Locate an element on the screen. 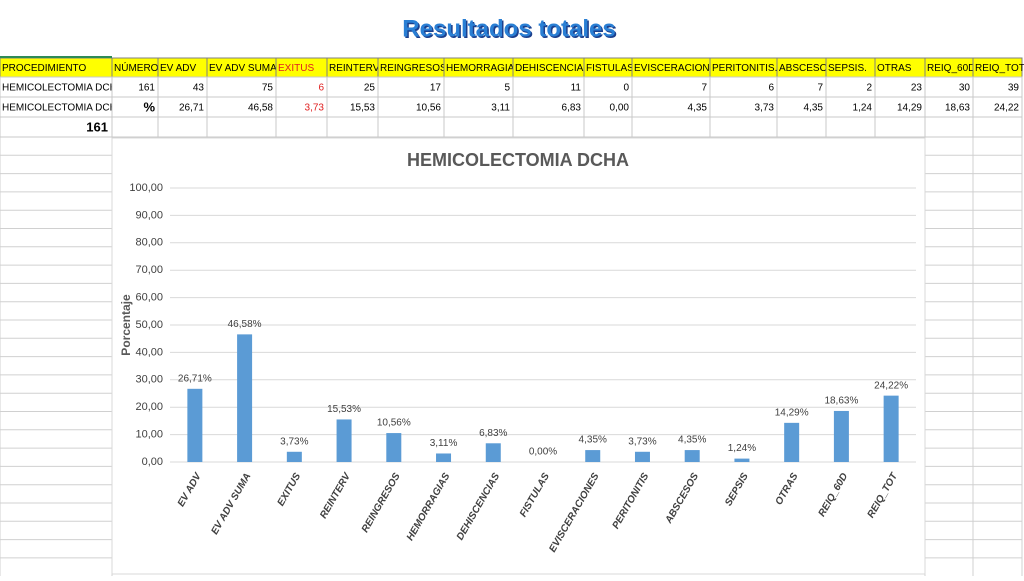 The image size is (1024, 581). header-label: EXITUS is located at coordinates (296, 68).